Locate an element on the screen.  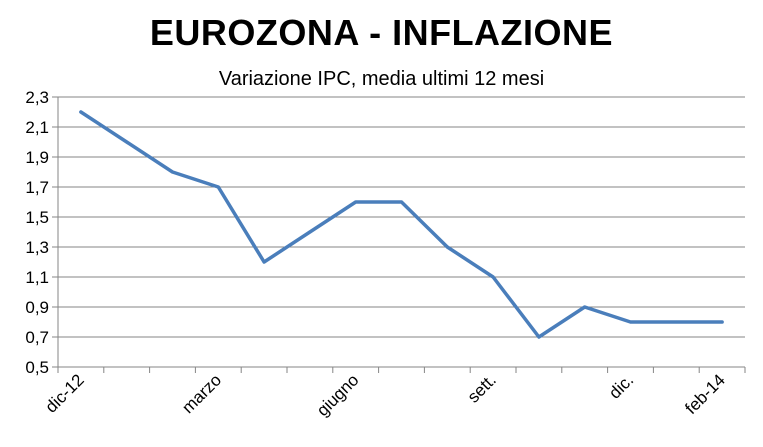
y-tick-label: 1,1 is located at coordinates (37, 277).